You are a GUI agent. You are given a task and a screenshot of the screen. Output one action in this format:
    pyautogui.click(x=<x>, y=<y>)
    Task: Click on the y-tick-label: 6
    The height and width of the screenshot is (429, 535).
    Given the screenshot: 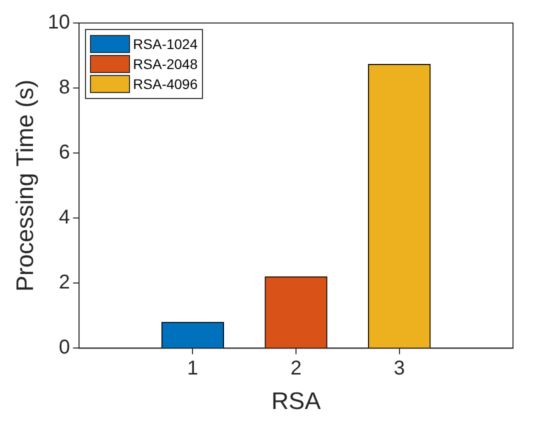 What is the action you would take?
    pyautogui.click(x=64, y=153)
    